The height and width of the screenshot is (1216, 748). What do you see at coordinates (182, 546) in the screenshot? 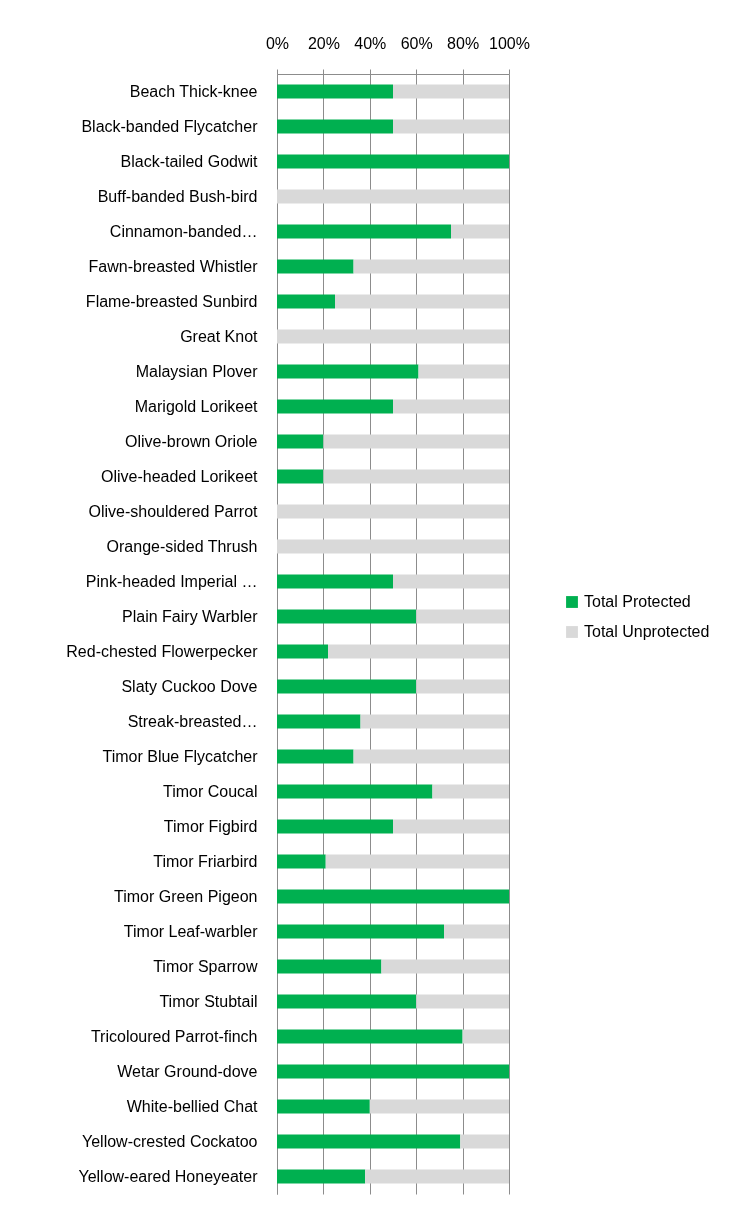
I see `y-tick-label: Orange-sided Thrush` at bounding box center [182, 546].